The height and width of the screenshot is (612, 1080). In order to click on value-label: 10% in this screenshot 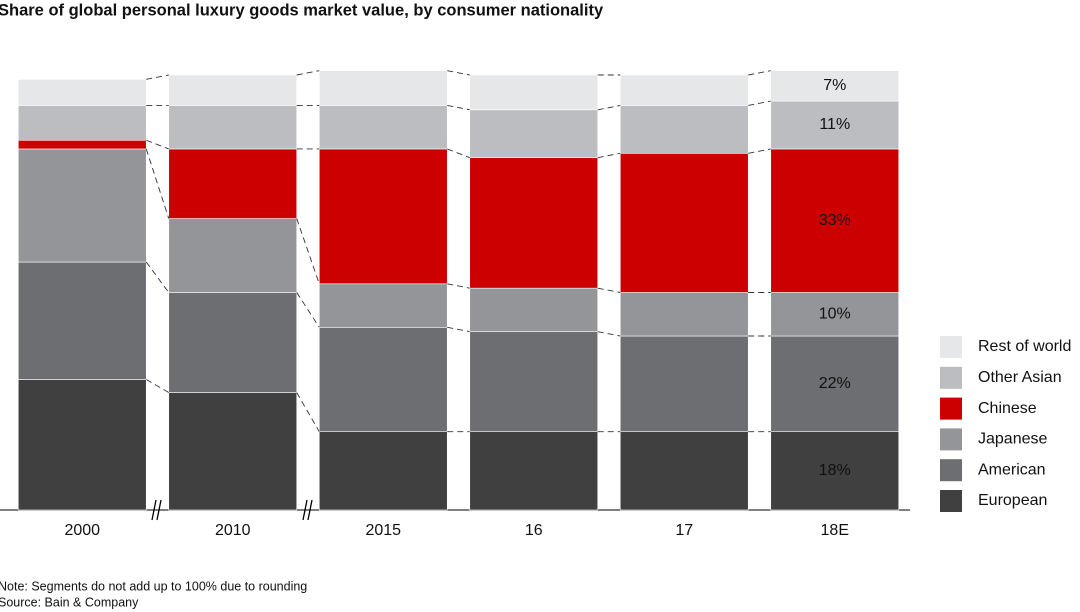, I will do `click(835, 313)`.